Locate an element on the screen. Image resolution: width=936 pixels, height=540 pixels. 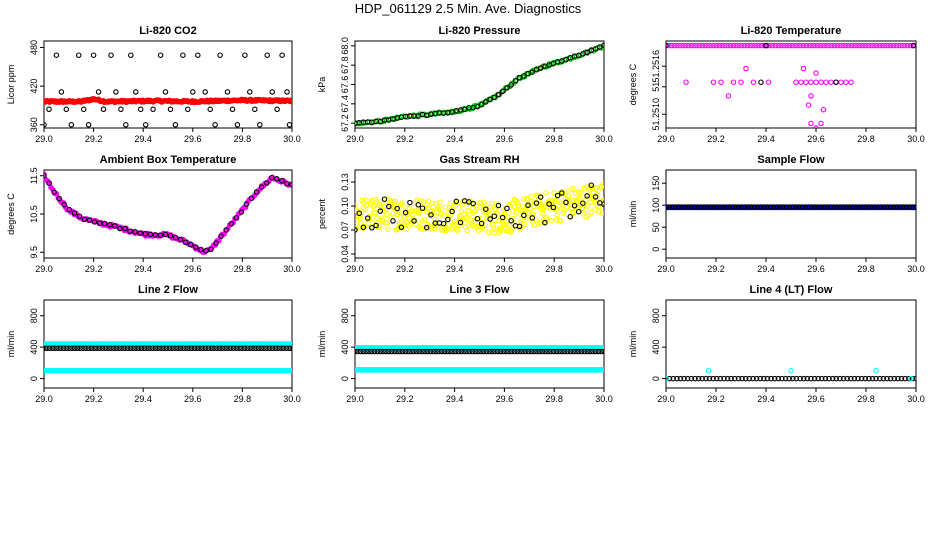
x-tick-label: 29.8 is located at coordinates (866, 139).